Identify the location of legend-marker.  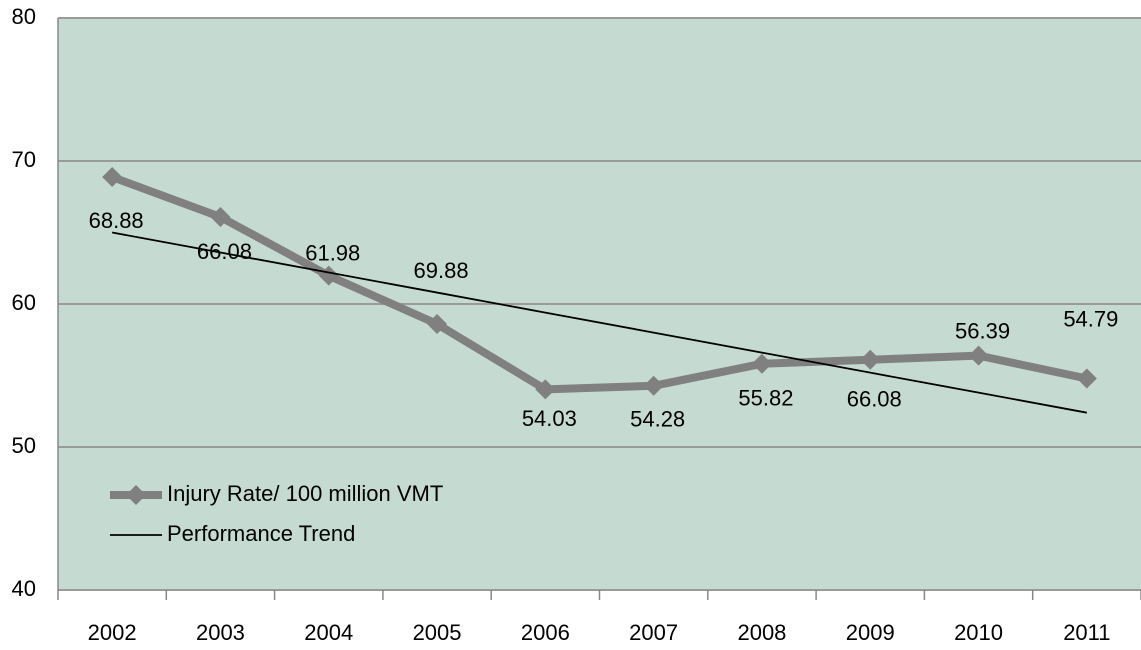
(136, 495).